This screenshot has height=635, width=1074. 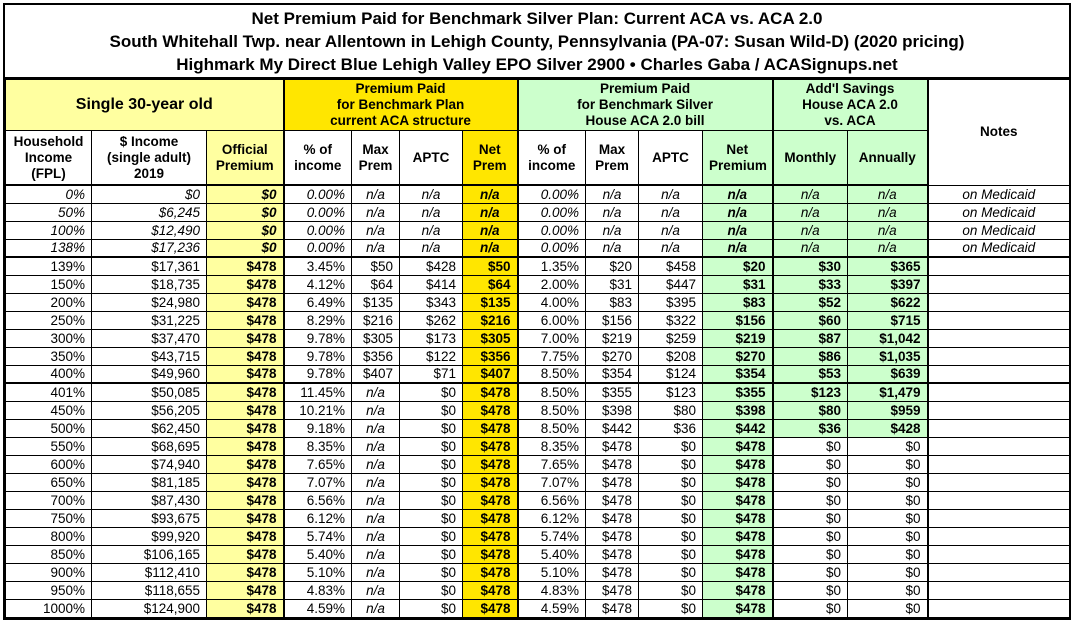 What do you see at coordinates (318, 482) in the screenshot?
I see `cell-aca-pct-income: 7.07%` at bounding box center [318, 482].